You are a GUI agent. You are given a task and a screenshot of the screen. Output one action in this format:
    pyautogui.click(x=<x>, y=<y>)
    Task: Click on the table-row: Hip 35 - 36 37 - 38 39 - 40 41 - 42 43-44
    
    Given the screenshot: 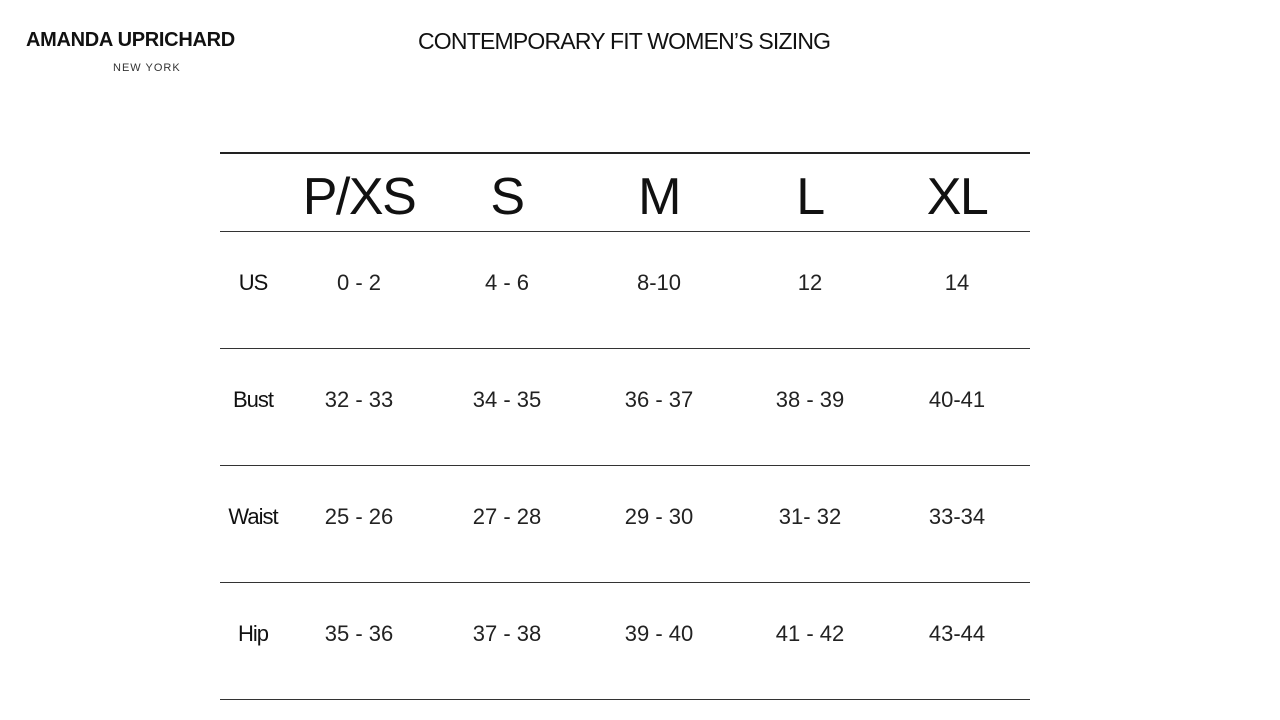 What is the action you would take?
    pyautogui.click(x=625, y=641)
    